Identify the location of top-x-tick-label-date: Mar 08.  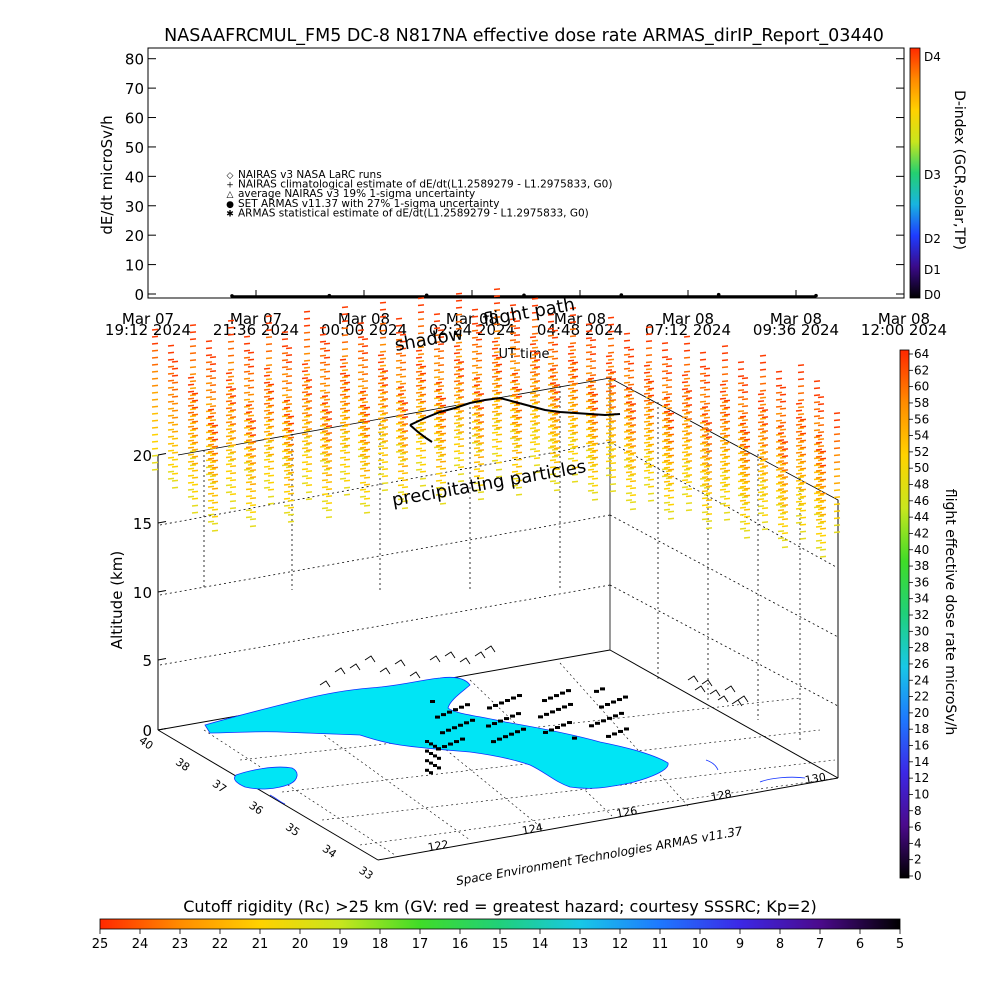
(796, 319).